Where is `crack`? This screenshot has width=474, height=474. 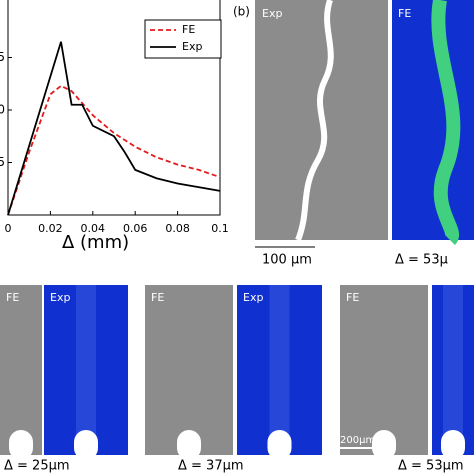
crack is located at coordinates (314, 121).